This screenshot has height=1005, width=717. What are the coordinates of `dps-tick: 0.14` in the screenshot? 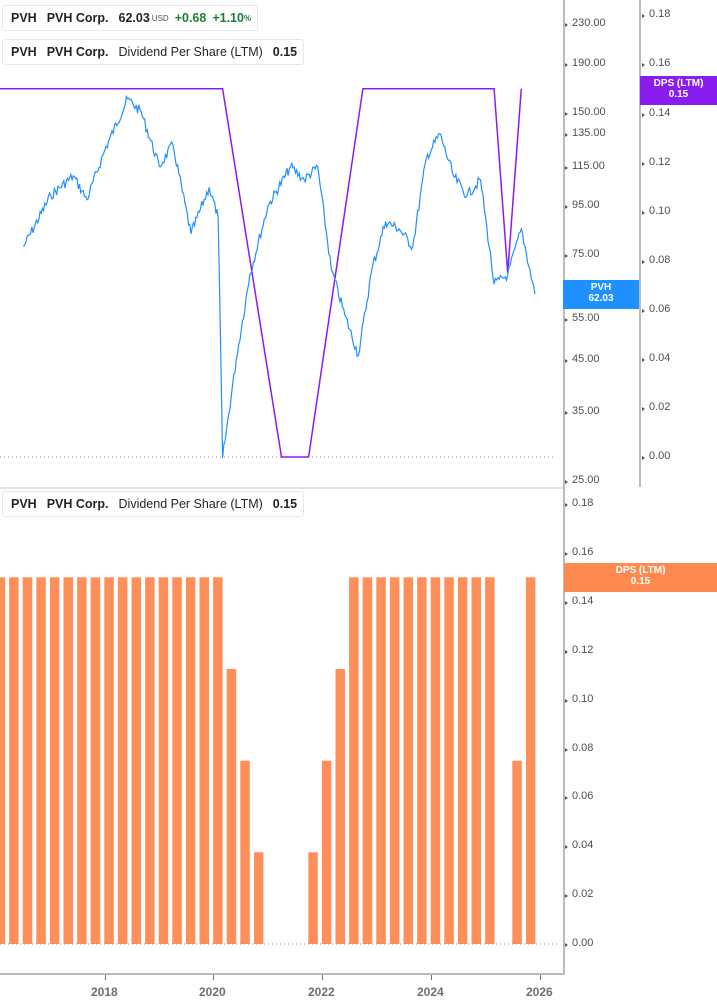 It's located at (656, 113).